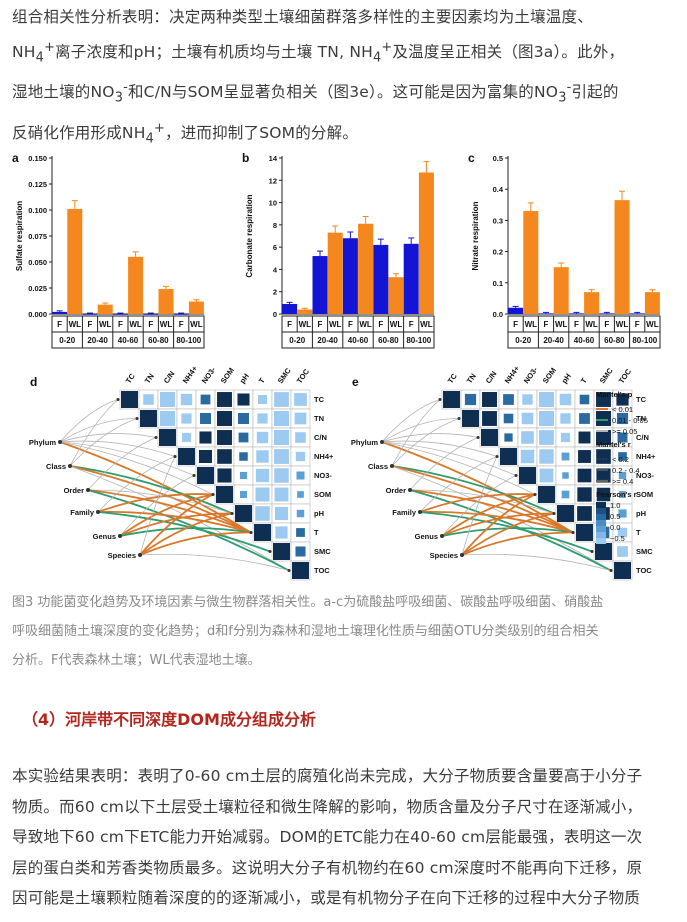 The width and height of the screenshot is (687, 922). What do you see at coordinates (169, 719) in the screenshot?
I see `section-heading: （4）河岸带不同深度DOM成分组成分析` at bounding box center [169, 719].